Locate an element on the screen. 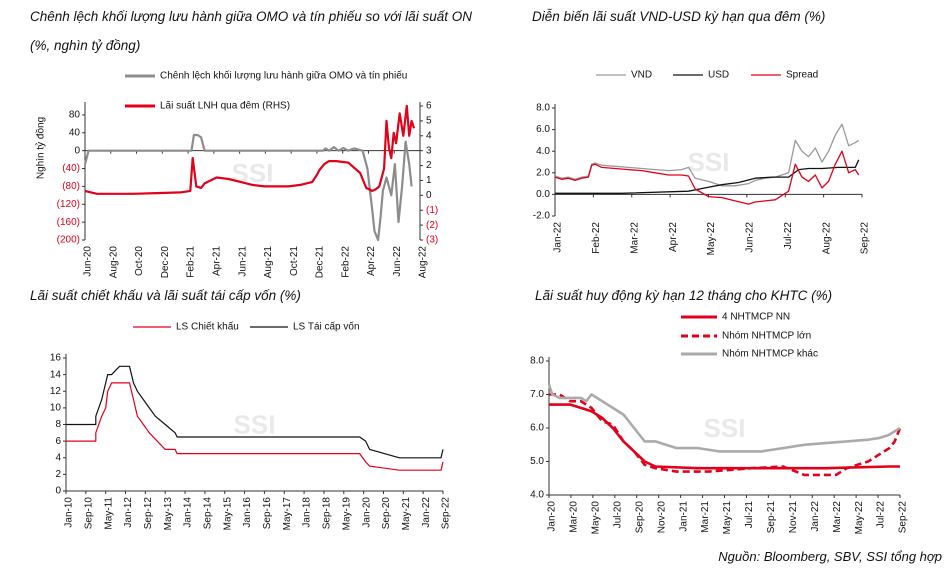 This screenshot has height=577, width=950. c1-x-tick-label: Dec-20 is located at coordinates (165, 262).